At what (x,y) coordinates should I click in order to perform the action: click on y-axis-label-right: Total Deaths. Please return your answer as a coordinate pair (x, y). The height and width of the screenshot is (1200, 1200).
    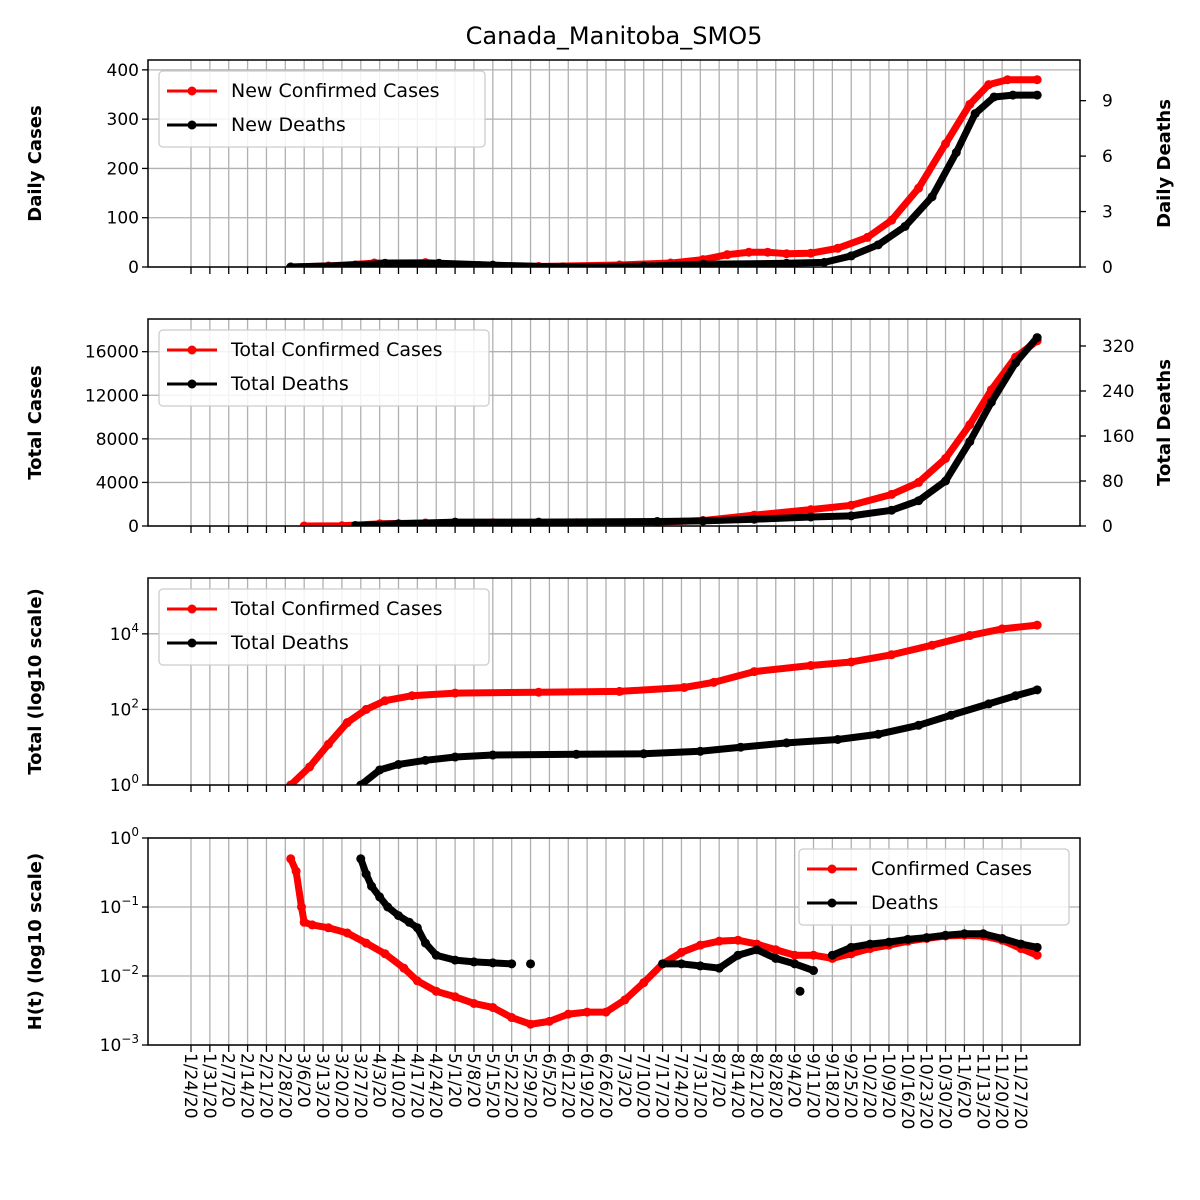
    Looking at the image, I should click on (1164, 422).